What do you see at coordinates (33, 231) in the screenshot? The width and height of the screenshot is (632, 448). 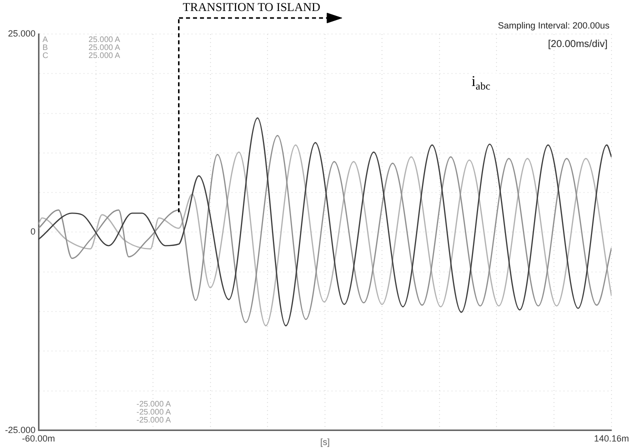 I see `y-tick-label: 0` at bounding box center [33, 231].